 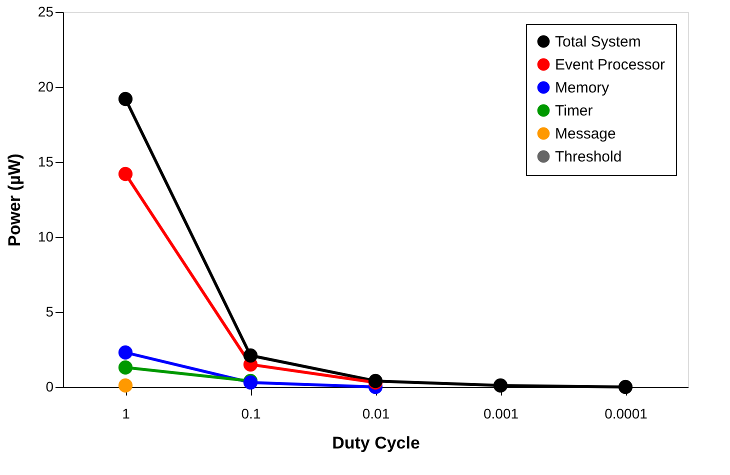 What do you see at coordinates (46, 162) in the screenshot?
I see `y-tick-label: 15` at bounding box center [46, 162].